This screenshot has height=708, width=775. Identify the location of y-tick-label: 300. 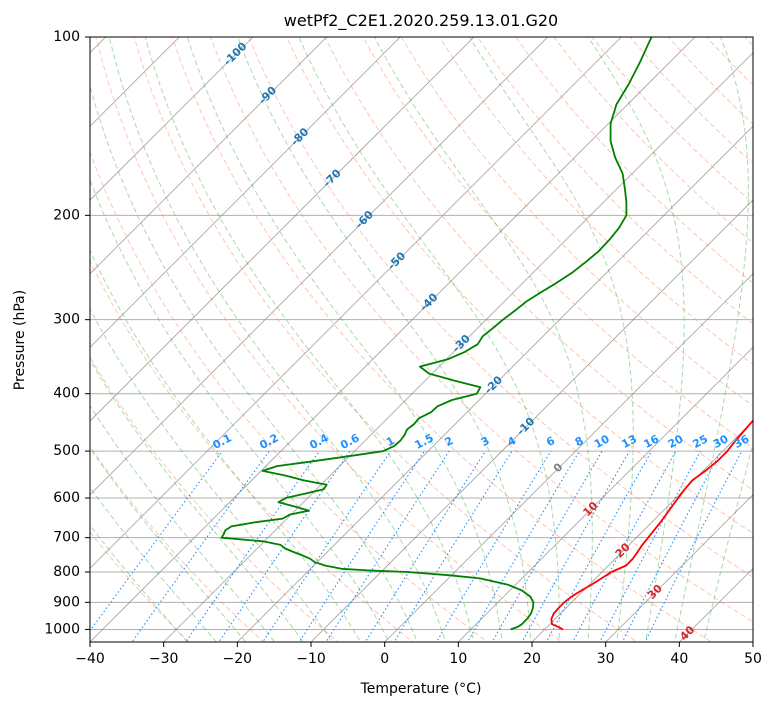
(66, 320).